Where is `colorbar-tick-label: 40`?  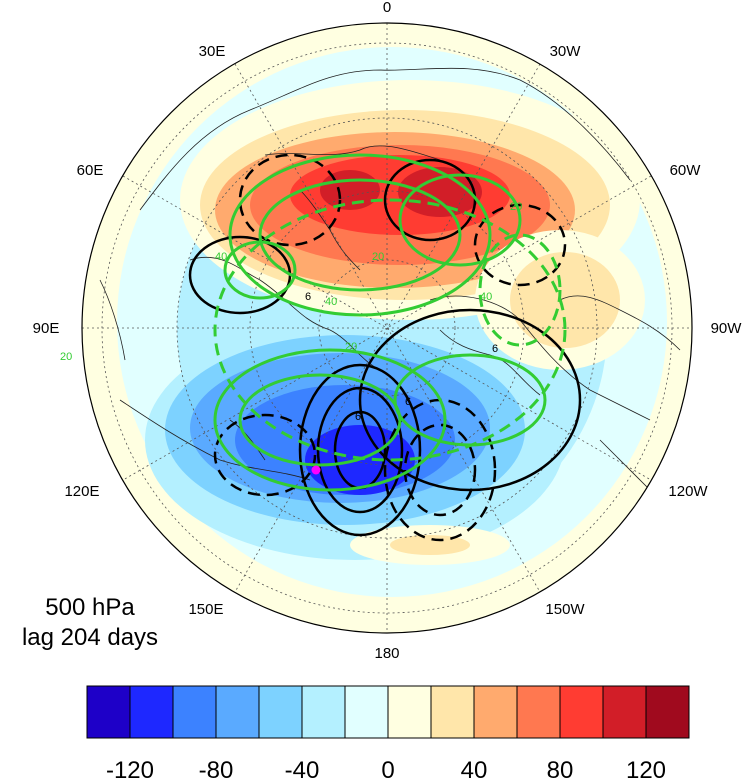
colorbar-tick-label: 40 is located at coordinates (474, 768).